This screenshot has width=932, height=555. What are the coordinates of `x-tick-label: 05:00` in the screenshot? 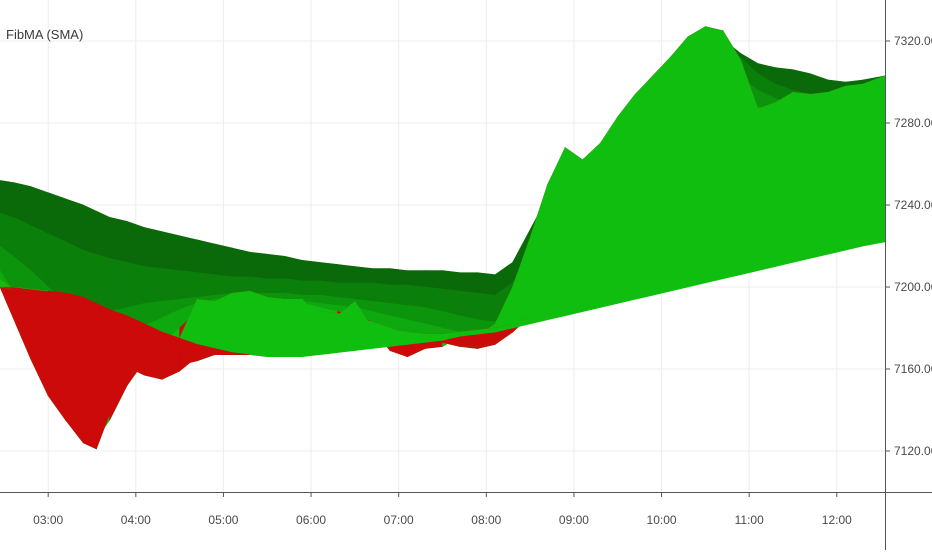 It's located at (223, 520).